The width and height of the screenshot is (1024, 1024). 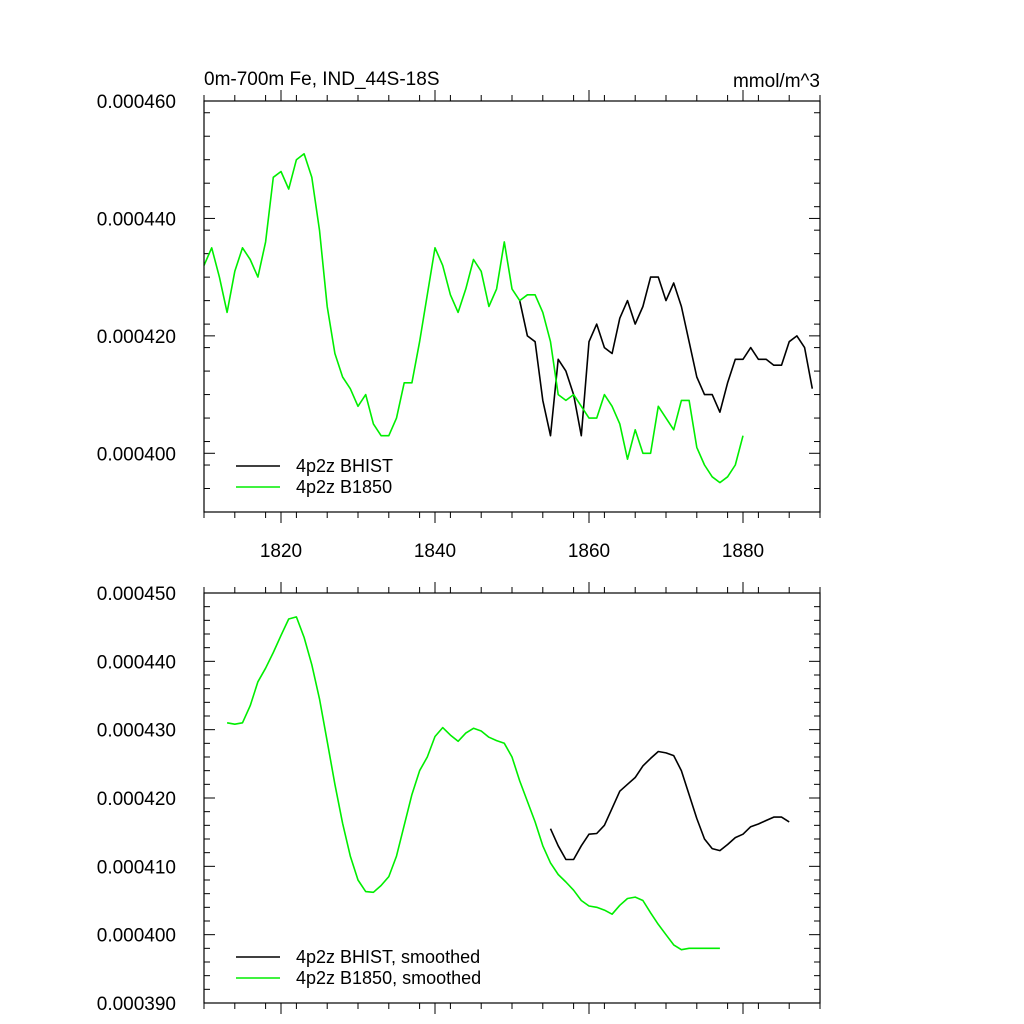 What do you see at coordinates (589, 551) in the screenshot?
I see `x-tick-label: 1860` at bounding box center [589, 551].